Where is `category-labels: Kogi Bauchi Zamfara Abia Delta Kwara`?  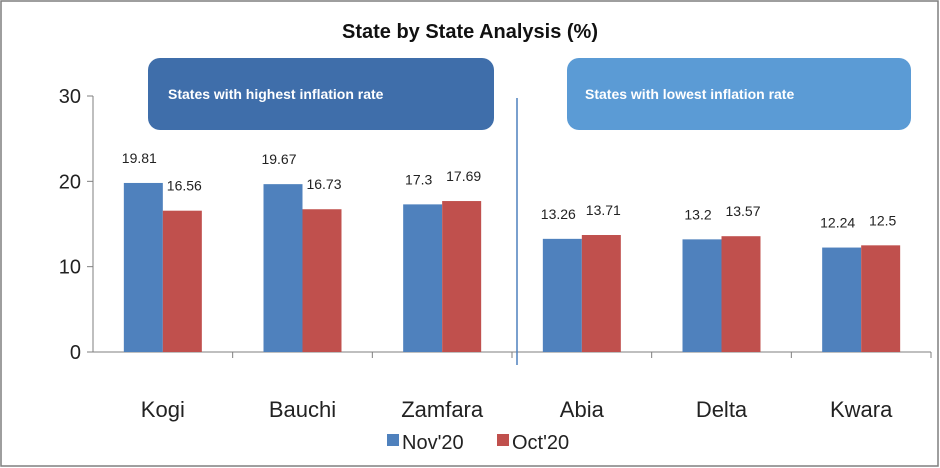 category-labels: Kogi Bauchi Zamfara Abia Delta Kwara is located at coordinates (536, 387).